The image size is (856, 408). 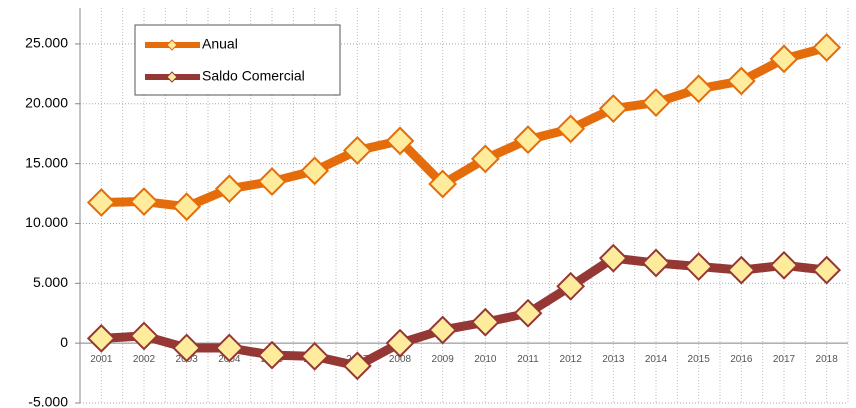 I want to click on y-tick-label: 5.000, so click(x=50, y=282).